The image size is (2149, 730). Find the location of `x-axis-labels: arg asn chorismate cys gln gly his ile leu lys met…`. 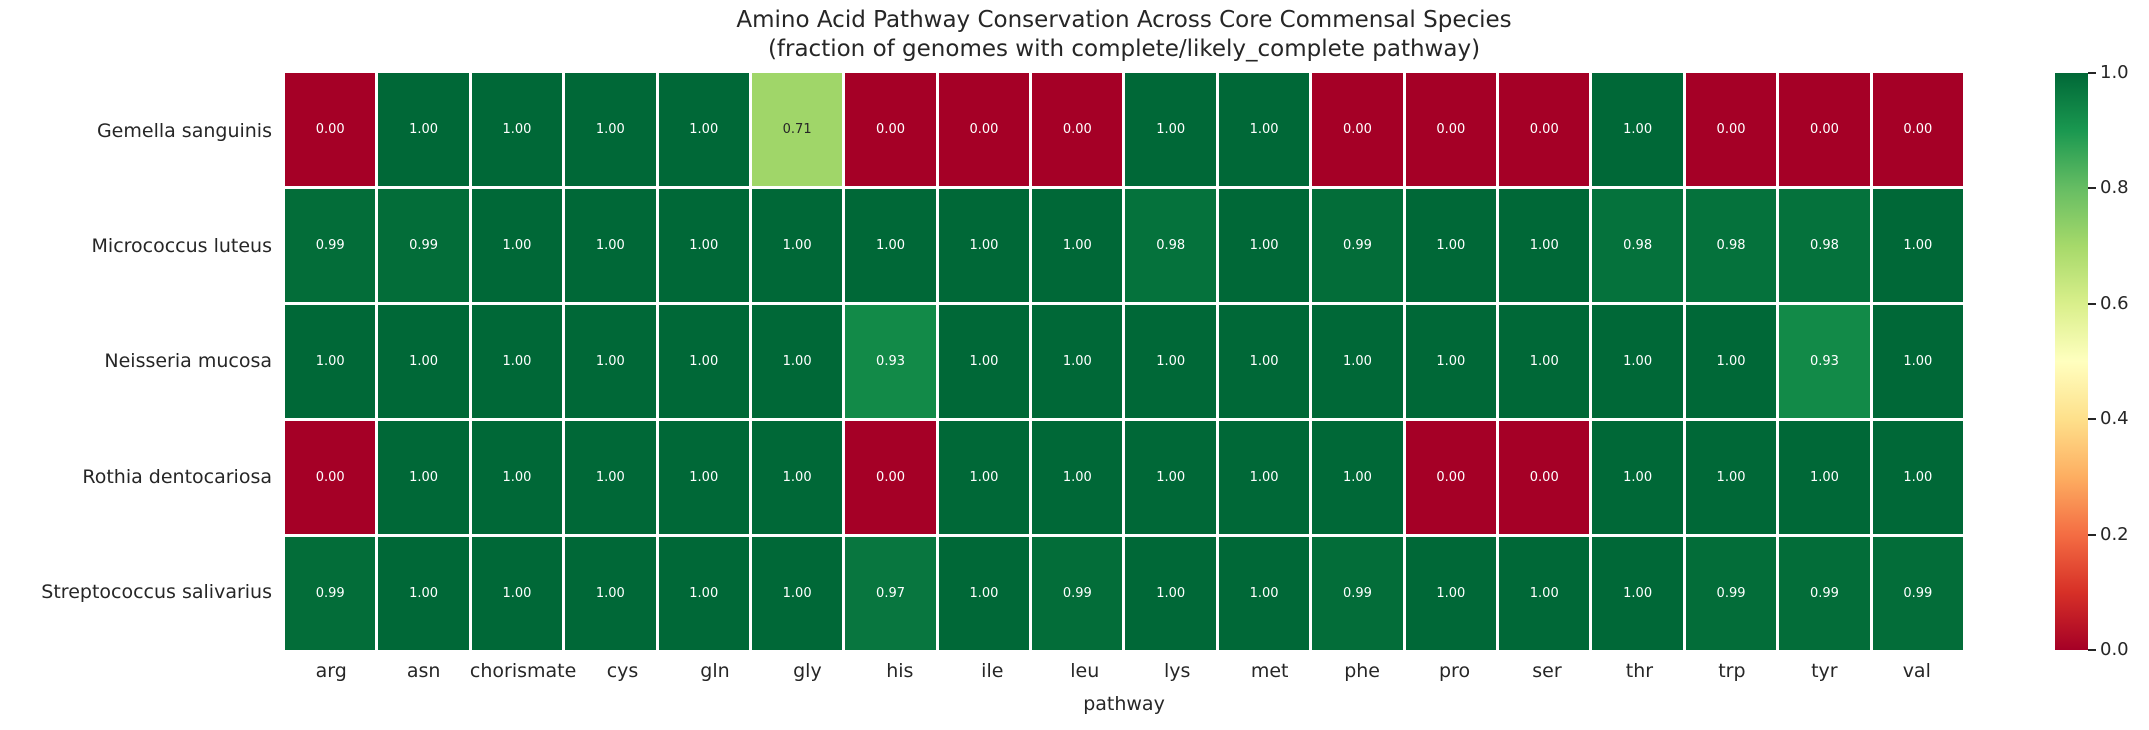

x-axis-labels: arg asn chorismate cys gln gly his ile leu lys met… is located at coordinates (1124, 671).